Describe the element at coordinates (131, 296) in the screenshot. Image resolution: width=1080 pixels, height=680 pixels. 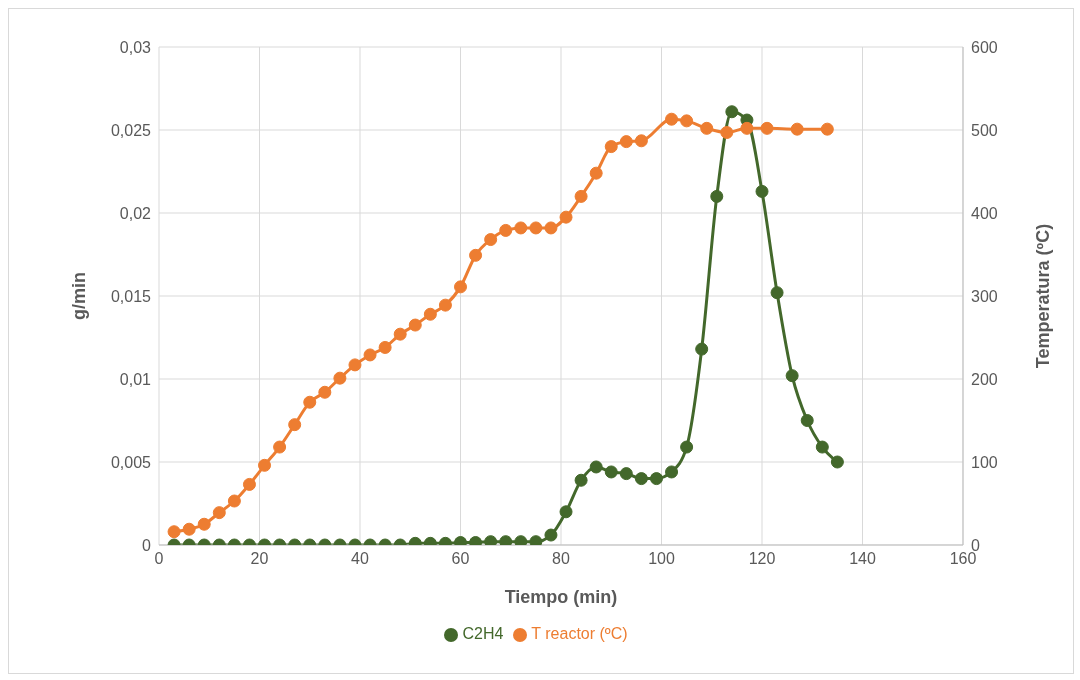
I see `y-tick-label: 0,015` at that location.